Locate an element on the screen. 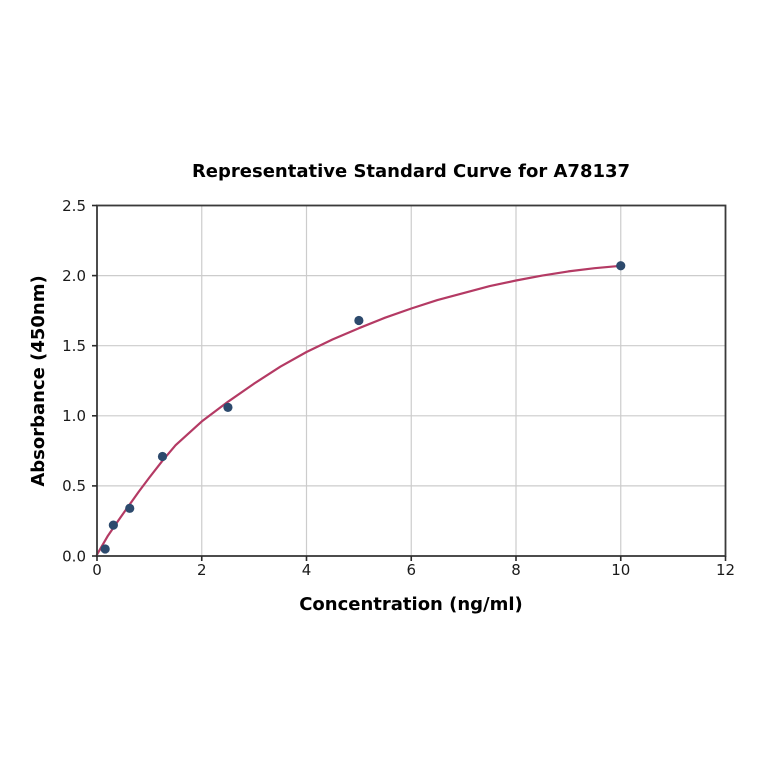 This screenshot has height=764, width=764. y-tick-label: 0.5 is located at coordinates (74, 486).